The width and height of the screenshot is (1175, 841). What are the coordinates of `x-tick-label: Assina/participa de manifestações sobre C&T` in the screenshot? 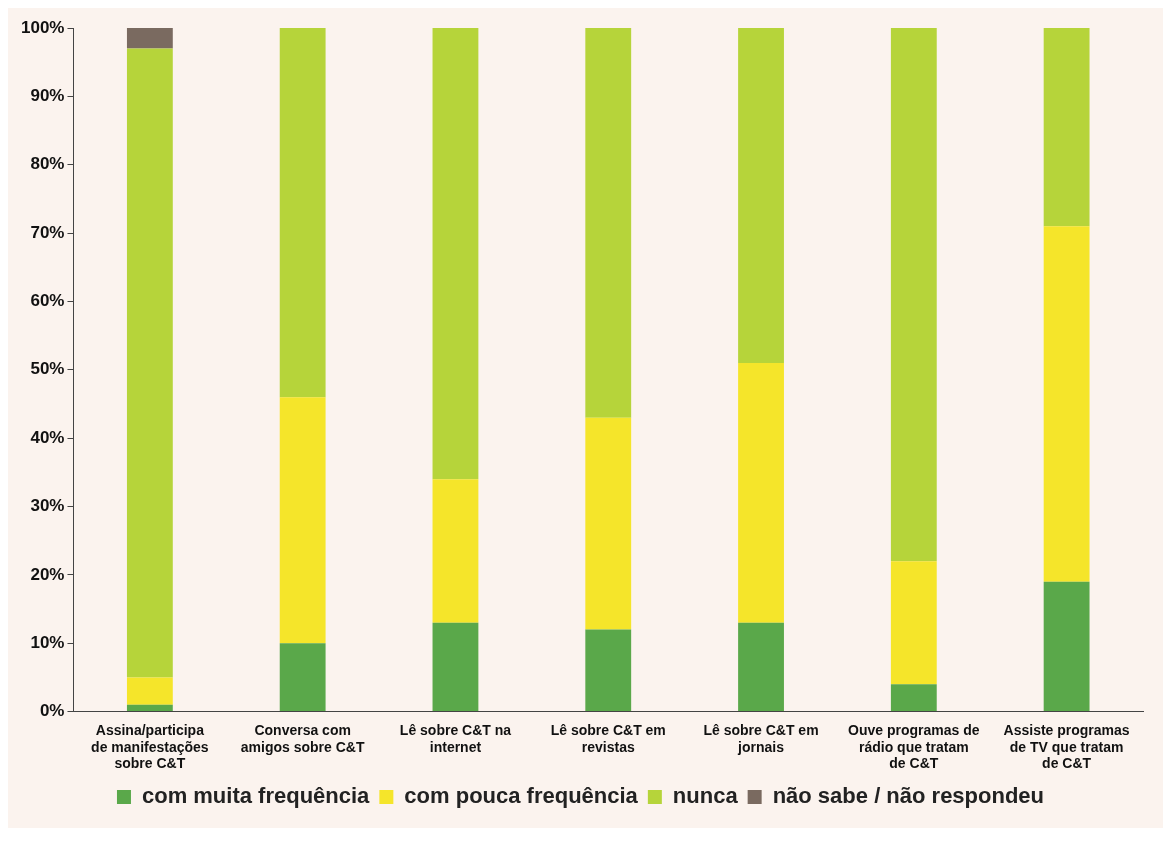 It's located at (150, 746).